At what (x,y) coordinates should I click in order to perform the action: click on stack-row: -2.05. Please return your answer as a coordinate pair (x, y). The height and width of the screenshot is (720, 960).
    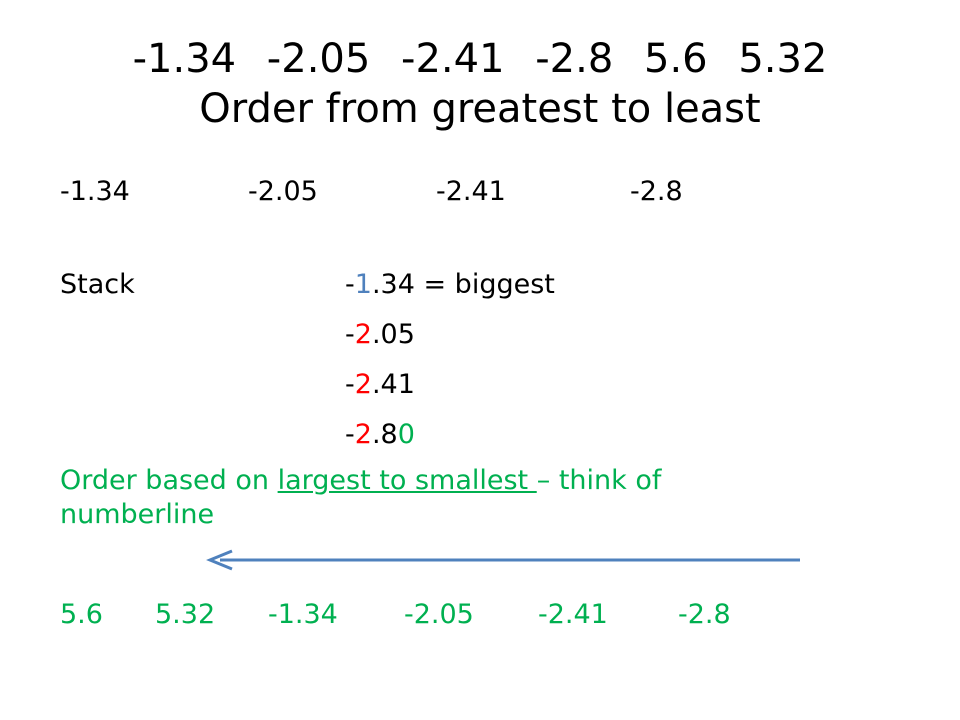
    Looking at the image, I should click on (380, 335).